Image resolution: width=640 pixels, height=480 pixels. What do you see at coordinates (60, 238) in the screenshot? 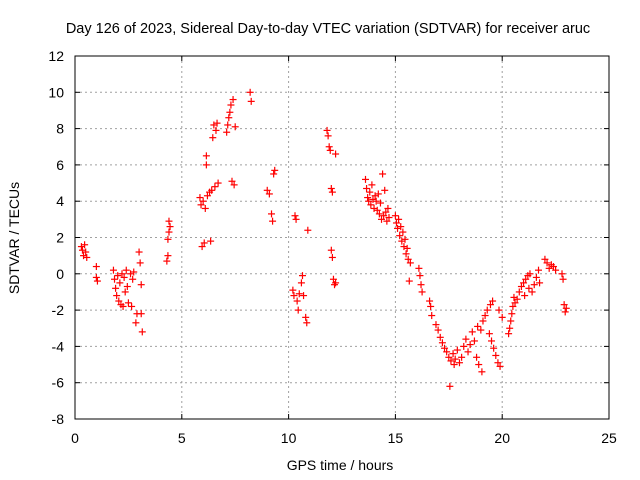
I see `y-tick-label: 2` at bounding box center [60, 238].